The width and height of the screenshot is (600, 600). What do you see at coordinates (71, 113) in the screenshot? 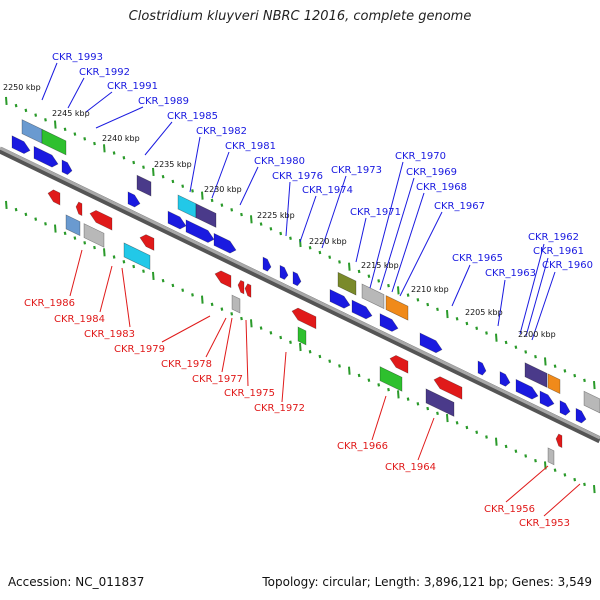
I see `scale-label: 2245 kbp` at bounding box center [71, 113].